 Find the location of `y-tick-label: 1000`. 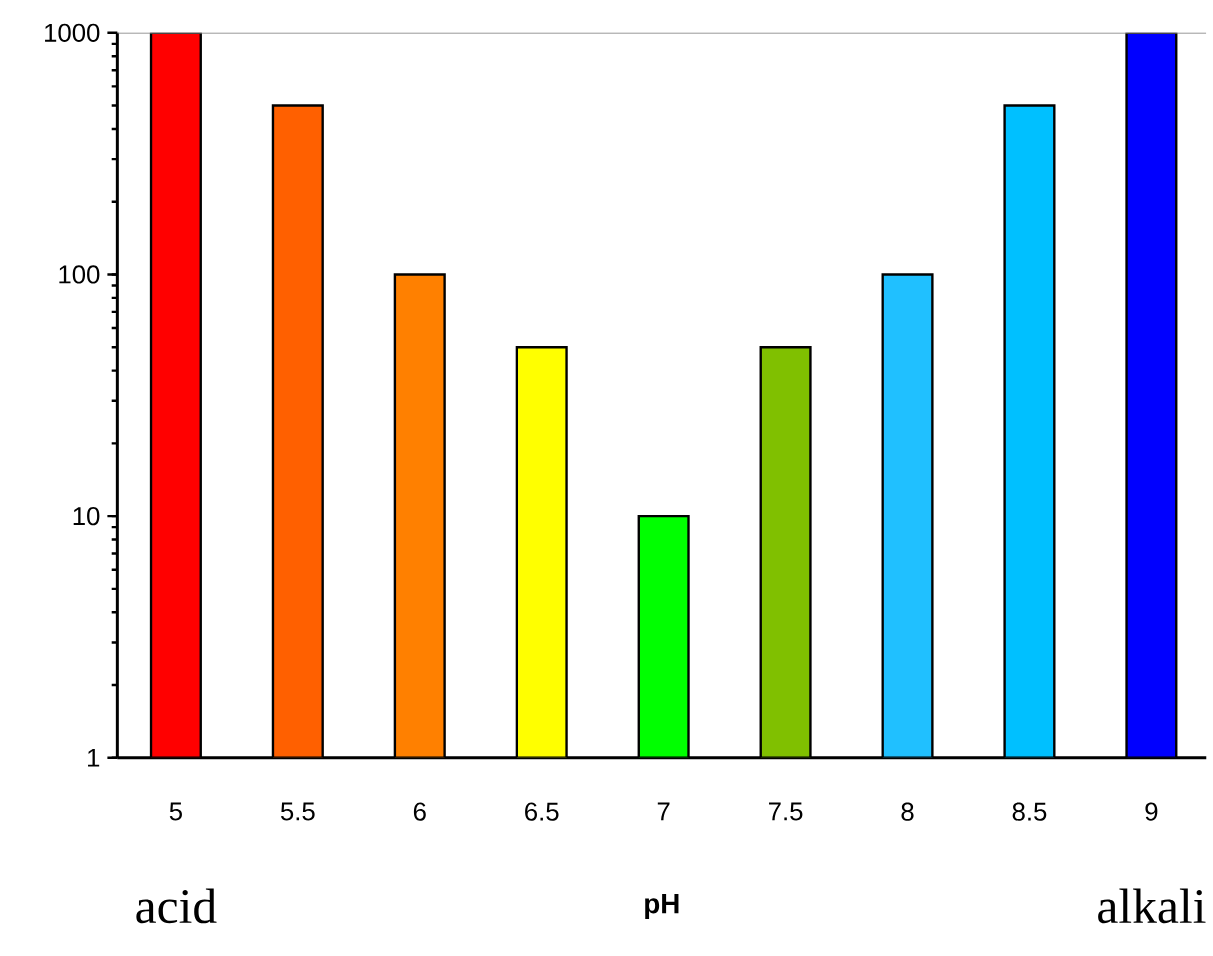

y-tick-label: 1000 is located at coordinates (72, 33).